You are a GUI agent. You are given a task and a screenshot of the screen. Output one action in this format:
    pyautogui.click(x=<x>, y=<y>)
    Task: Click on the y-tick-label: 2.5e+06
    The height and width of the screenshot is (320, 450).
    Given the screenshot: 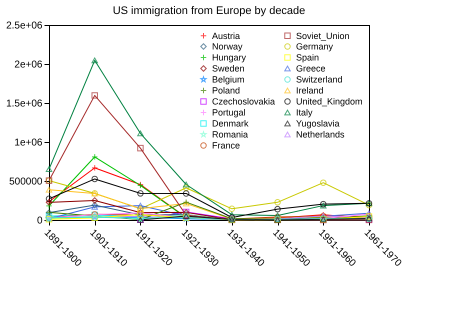 What is the action you would take?
    pyautogui.click(x=24, y=26)
    